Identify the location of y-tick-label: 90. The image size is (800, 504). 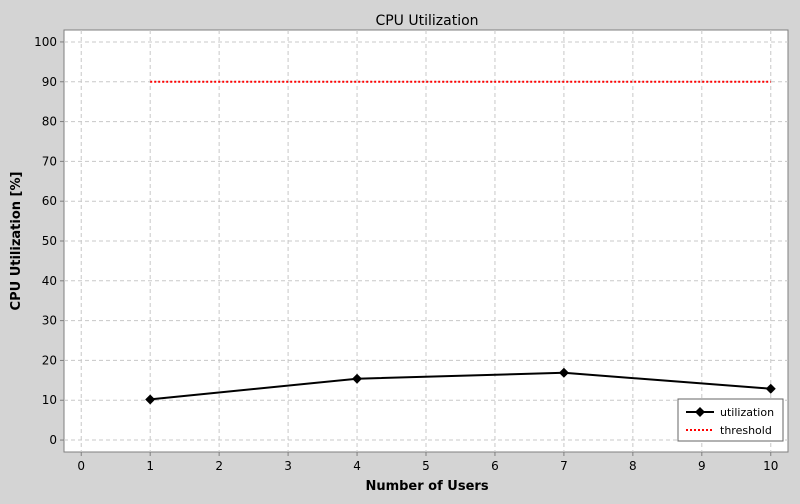
(49, 82).